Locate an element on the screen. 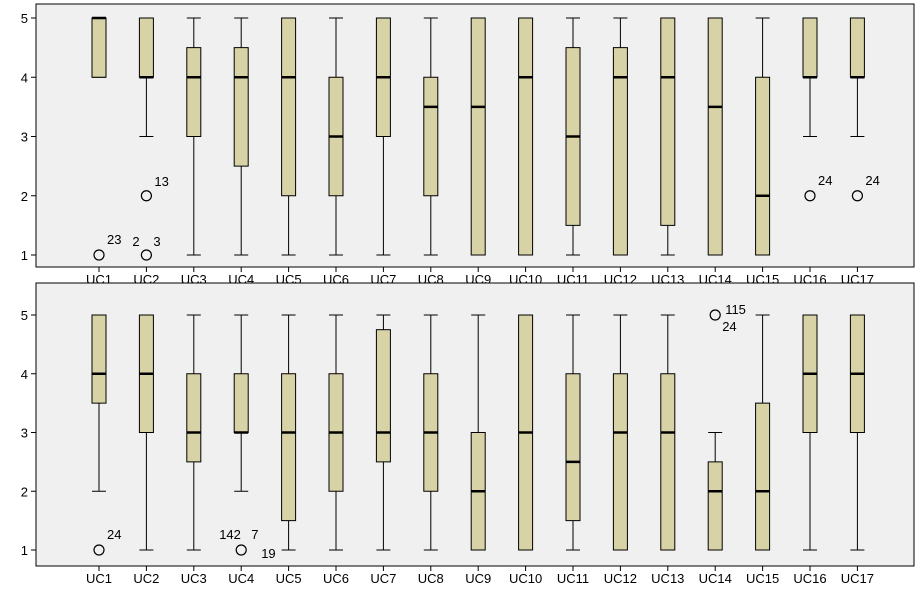 This screenshot has width=923, height=601. x-tick-label: UC3 is located at coordinates (194, 578).